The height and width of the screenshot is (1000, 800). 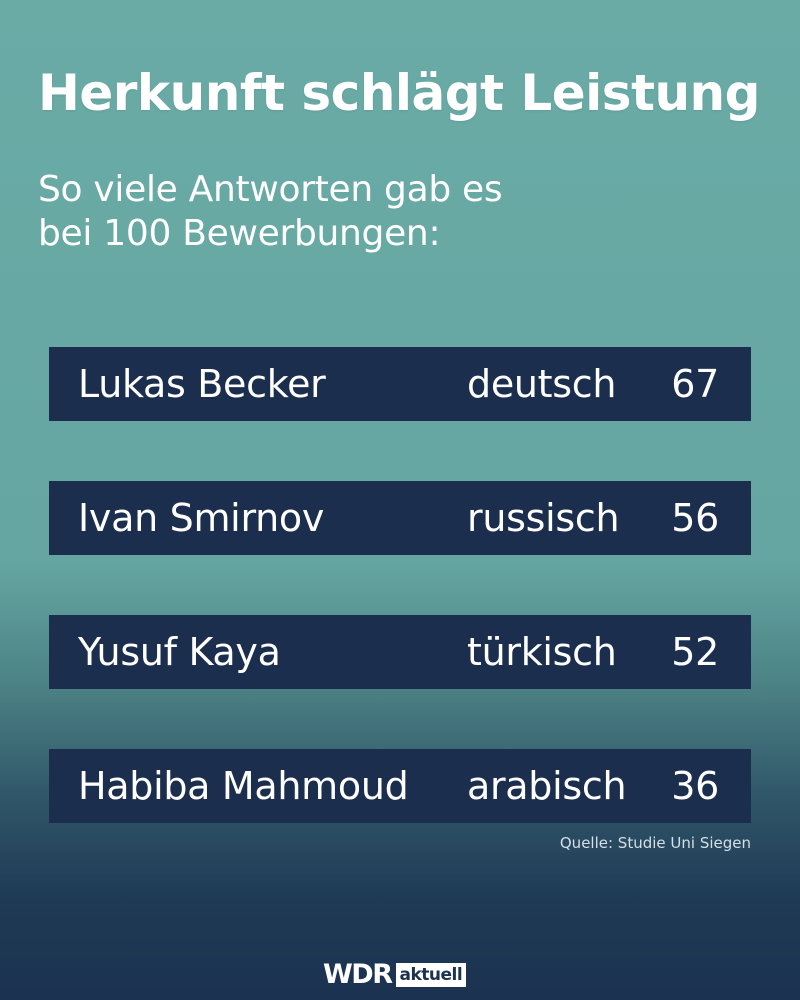 What do you see at coordinates (395, 974) in the screenshot?
I see `wdr-aktuell-logo: WDR aktuell` at bounding box center [395, 974].